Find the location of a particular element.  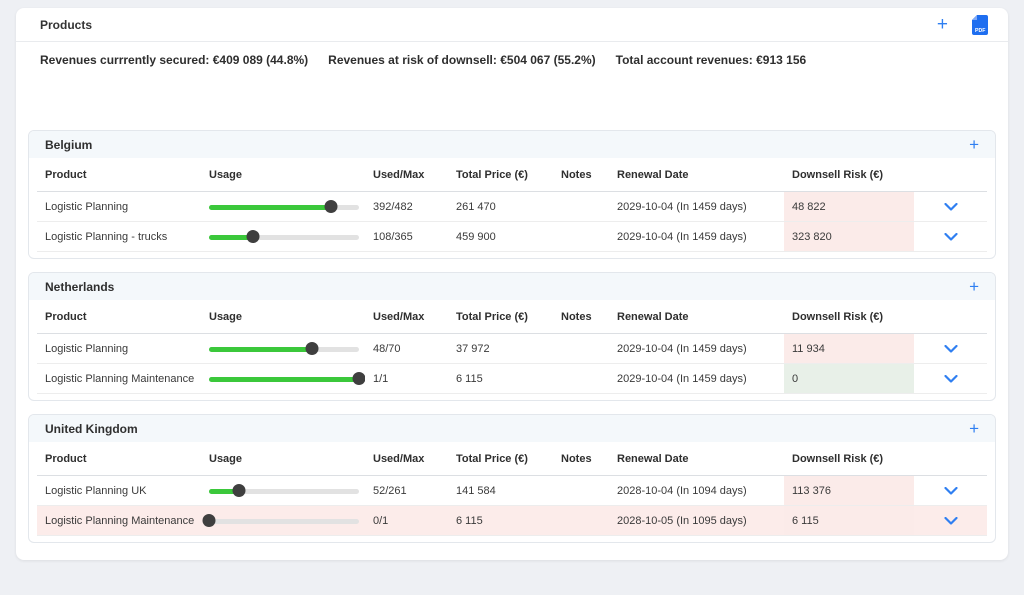

used-max: 0/1 is located at coordinates (381, 520).